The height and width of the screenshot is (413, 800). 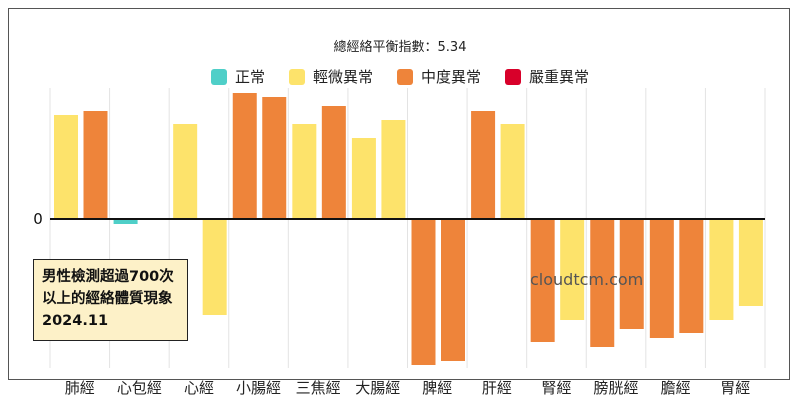 What do you see at coordinates (587, 279) in the screenshot?
I see `watermark: cloudtcm.com` at bounding box center [587, 279].